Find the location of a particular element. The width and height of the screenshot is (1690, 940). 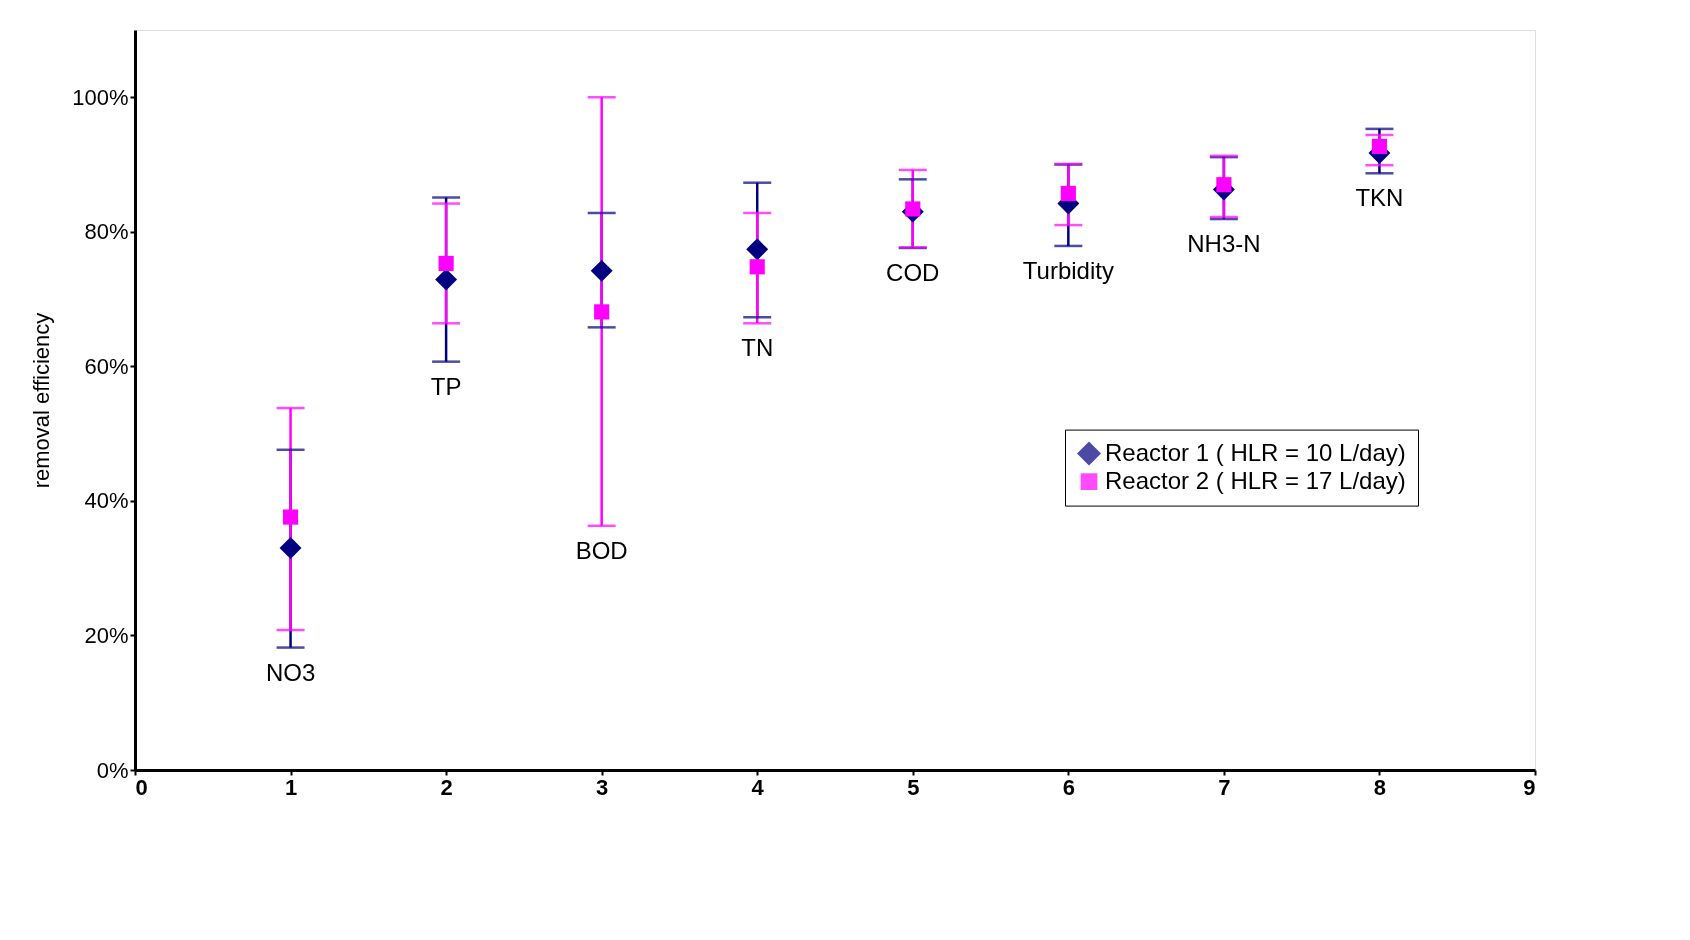

x-tick-label: 5 is located at coordinates (913, 787).